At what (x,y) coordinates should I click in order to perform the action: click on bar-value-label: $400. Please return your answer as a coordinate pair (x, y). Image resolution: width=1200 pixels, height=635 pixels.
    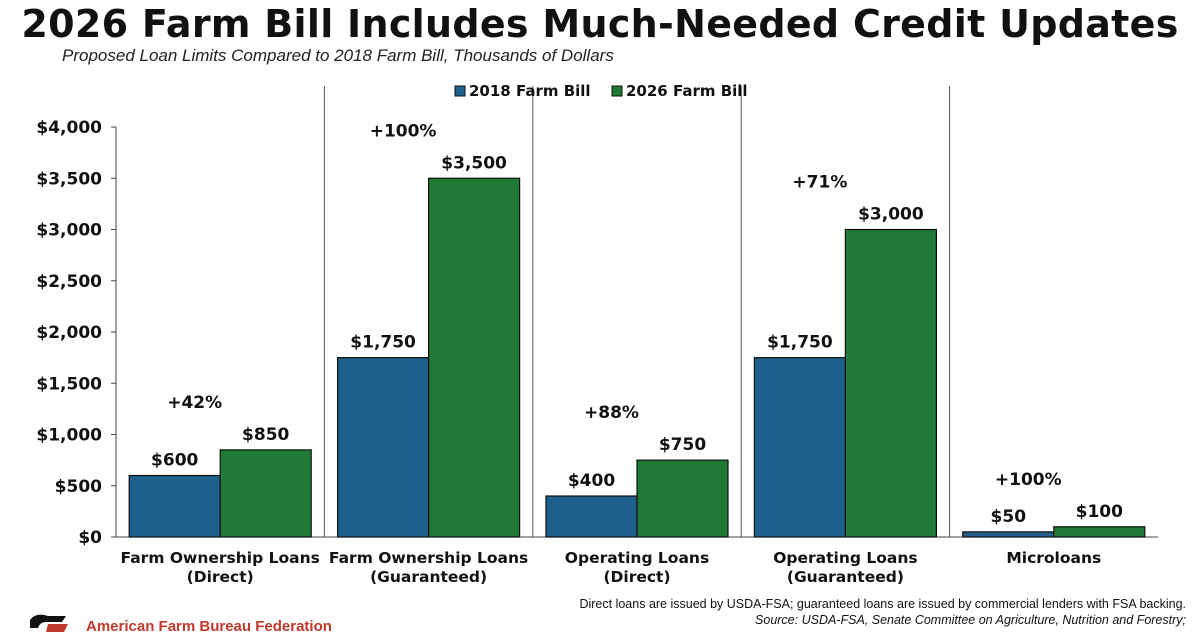
    Looking at the image, I should click on (591, 481).